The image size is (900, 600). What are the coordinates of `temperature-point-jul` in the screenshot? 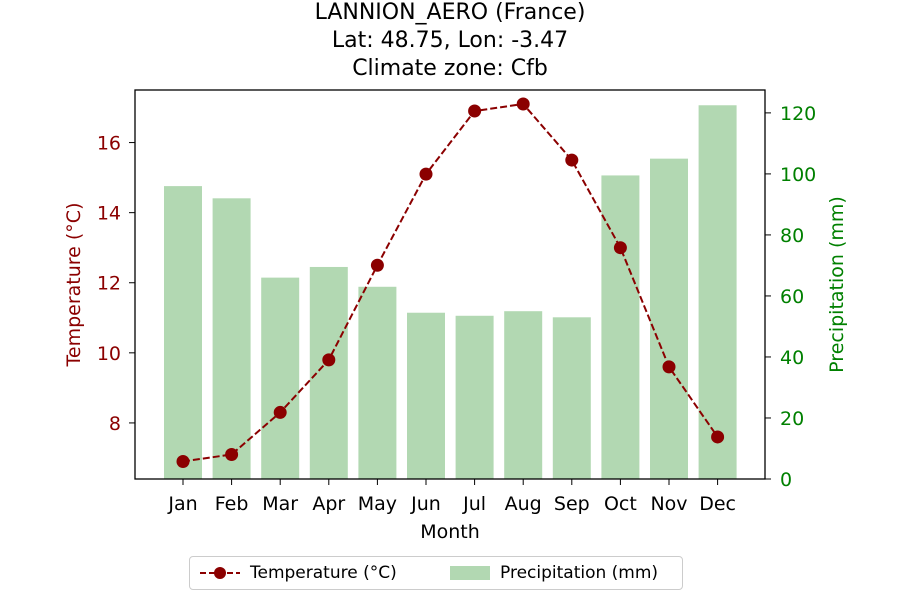 It's located at (475, 111).